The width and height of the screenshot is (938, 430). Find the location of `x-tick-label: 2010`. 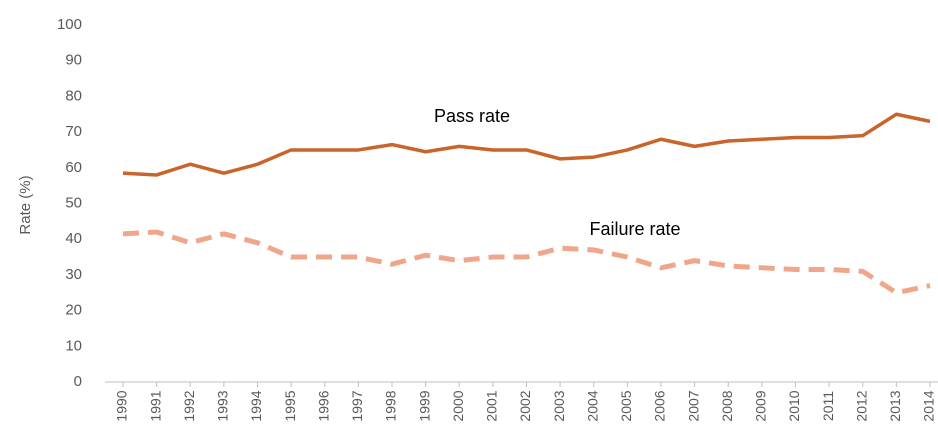

x-tick-label: 2010 is located at coordinates (794, 405).